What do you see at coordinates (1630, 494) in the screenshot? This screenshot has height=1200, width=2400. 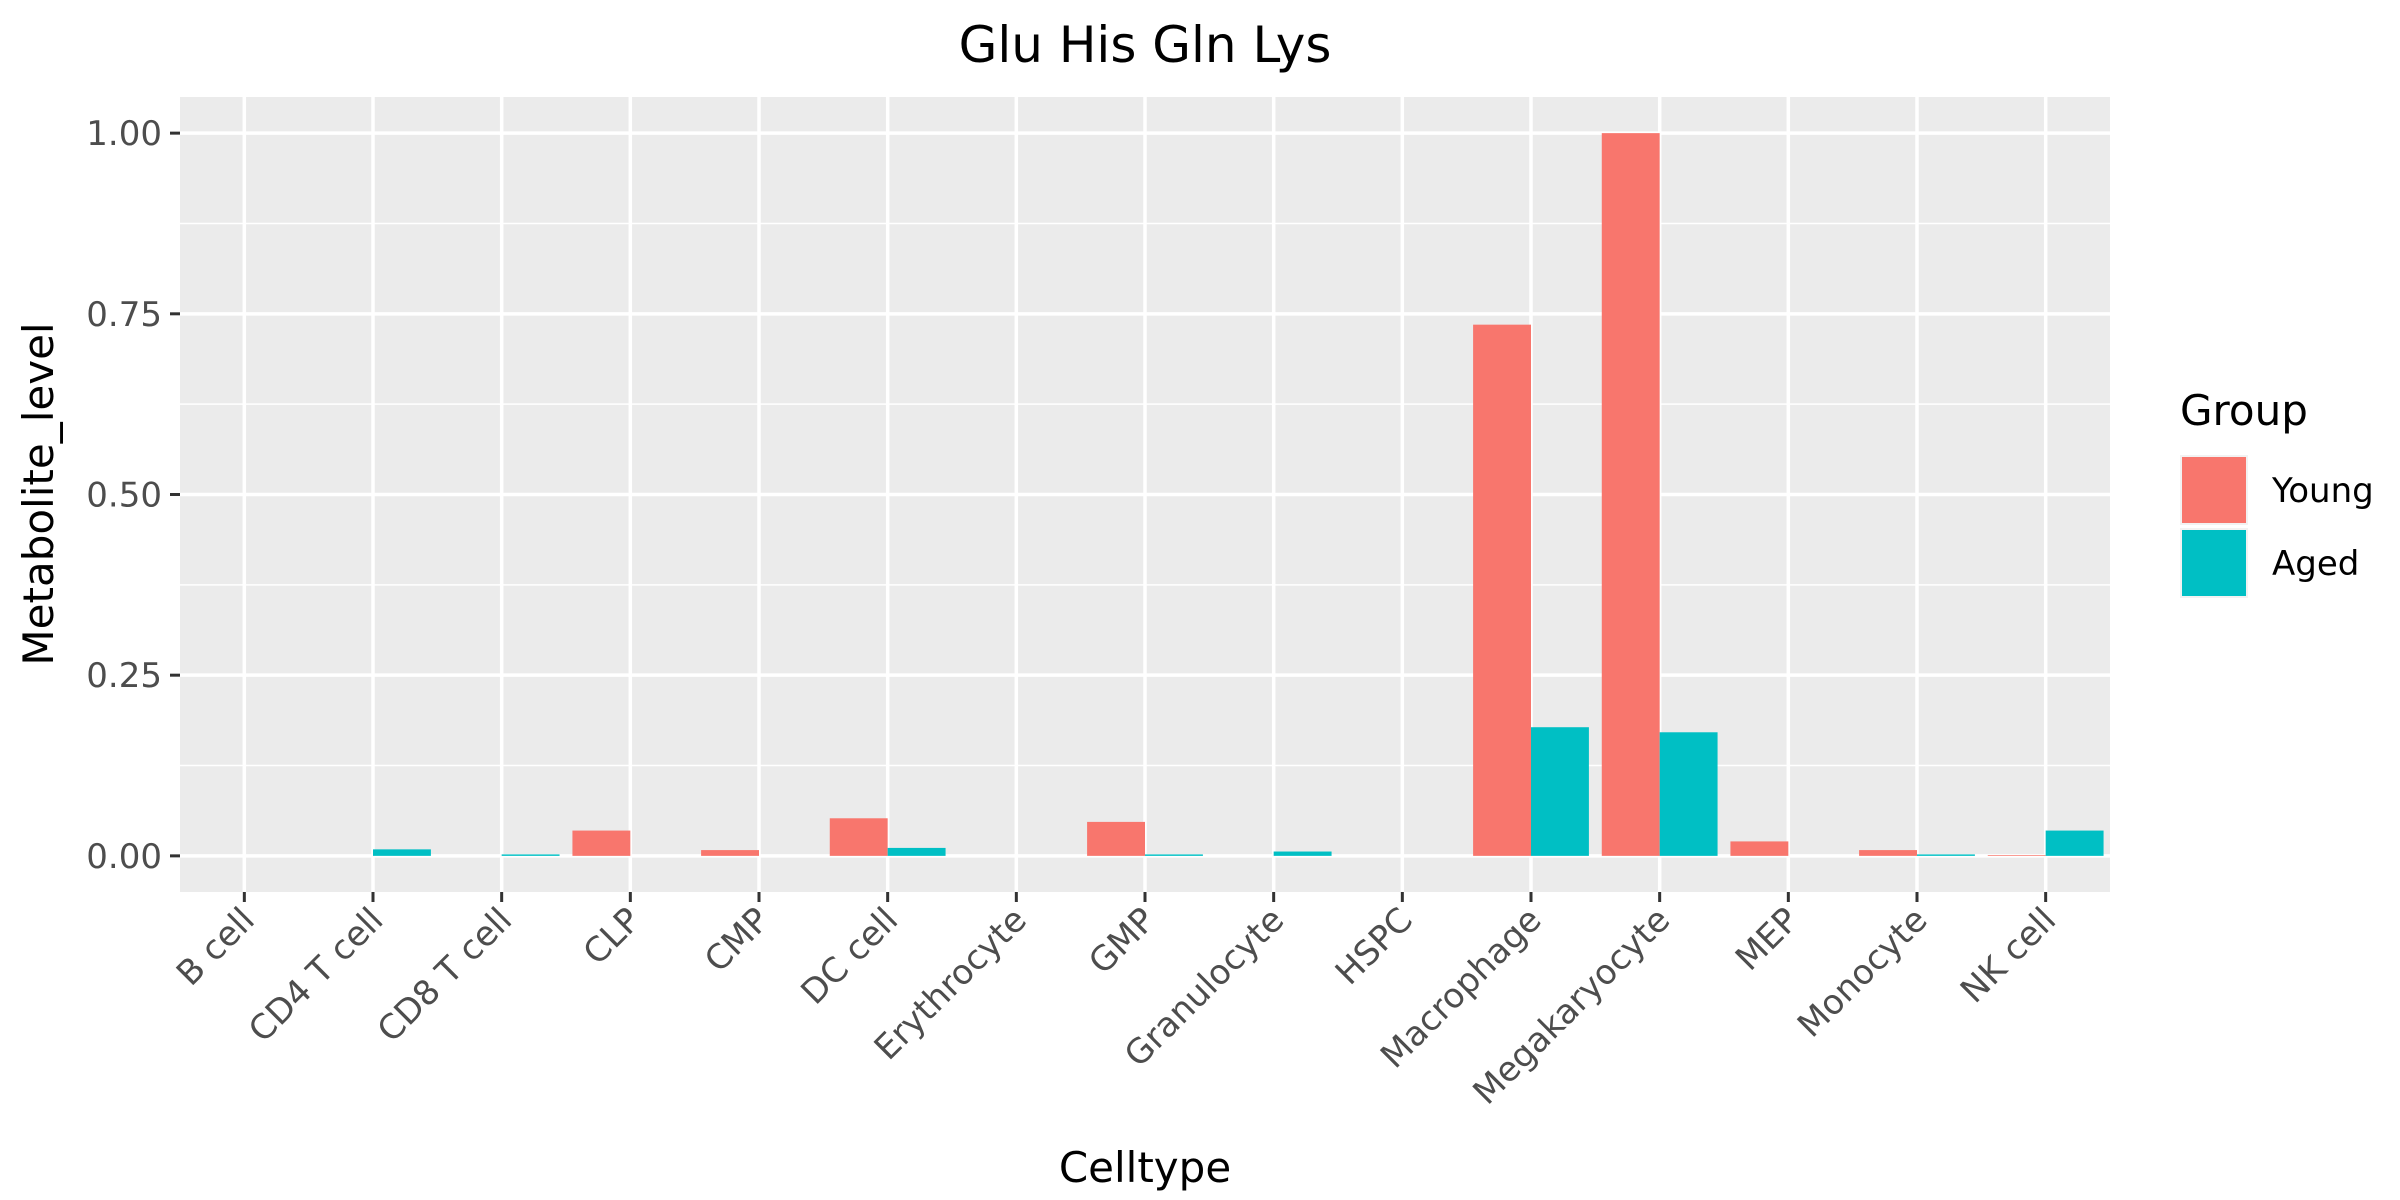 I see `bar-young-megakaryocyte` at bounding box center [1630, 494].